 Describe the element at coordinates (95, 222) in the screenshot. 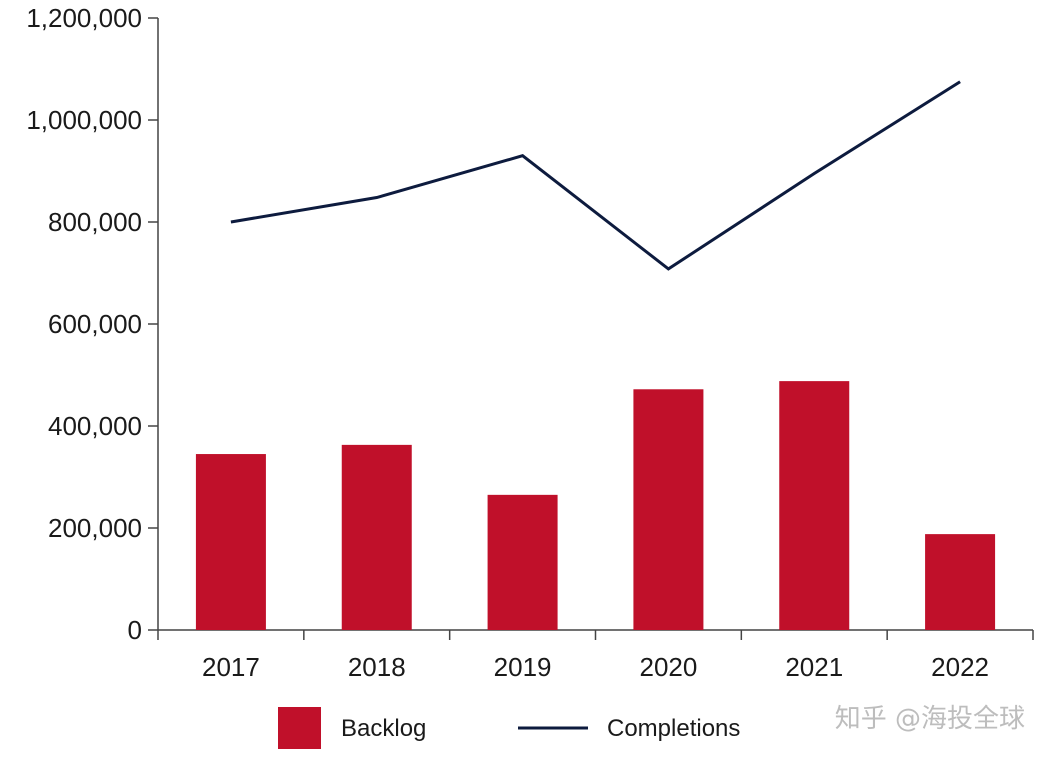

I see `y-tick-label: 800,000` at that location.